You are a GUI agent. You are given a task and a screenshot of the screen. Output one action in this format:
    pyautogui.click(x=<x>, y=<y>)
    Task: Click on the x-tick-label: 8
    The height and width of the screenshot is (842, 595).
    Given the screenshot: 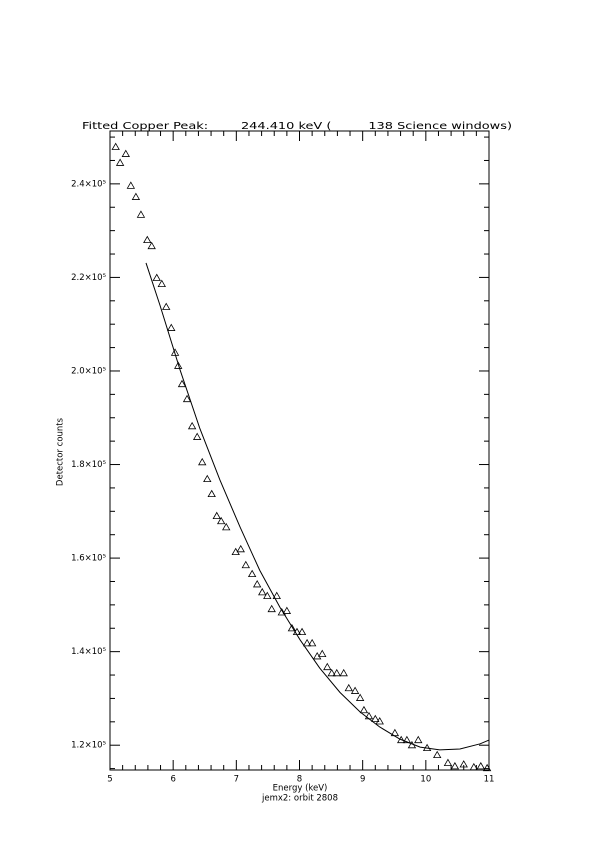 What is the action you would take?
    pyautogui.click(x=299, y=780)
    